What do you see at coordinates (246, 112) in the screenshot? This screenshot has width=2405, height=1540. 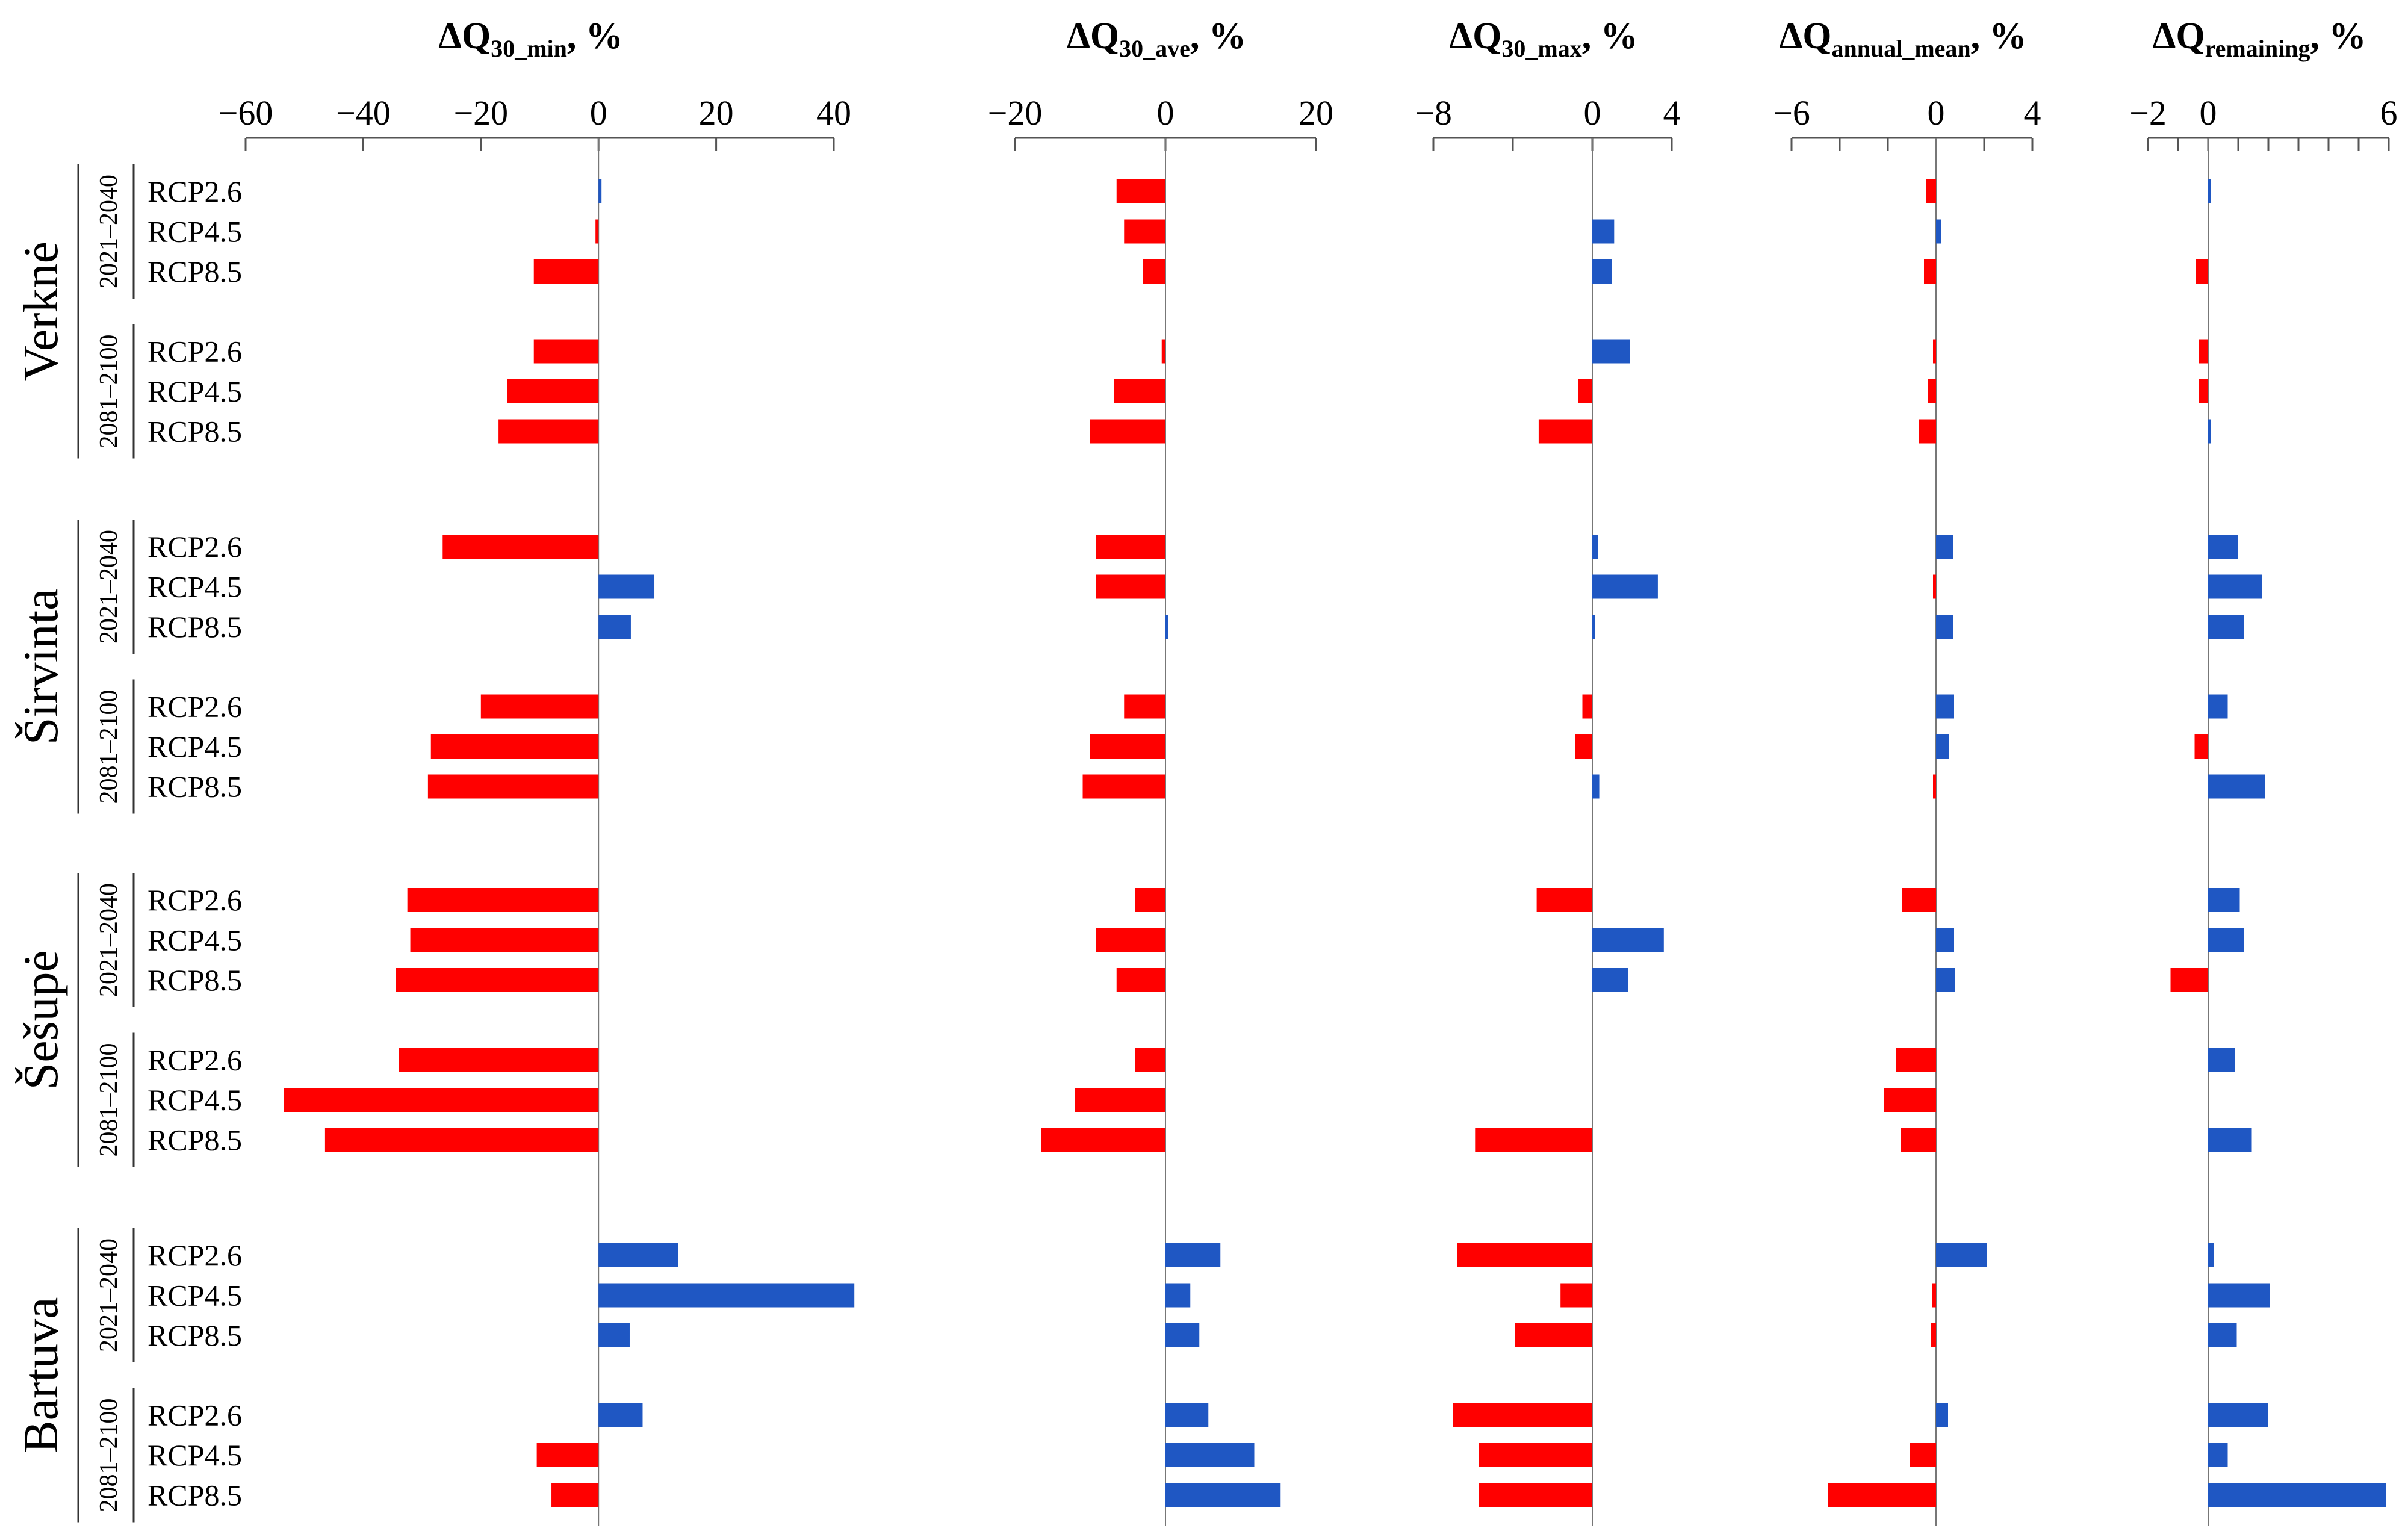 I see `tick-label: −60` at bounding box center [246, 112].